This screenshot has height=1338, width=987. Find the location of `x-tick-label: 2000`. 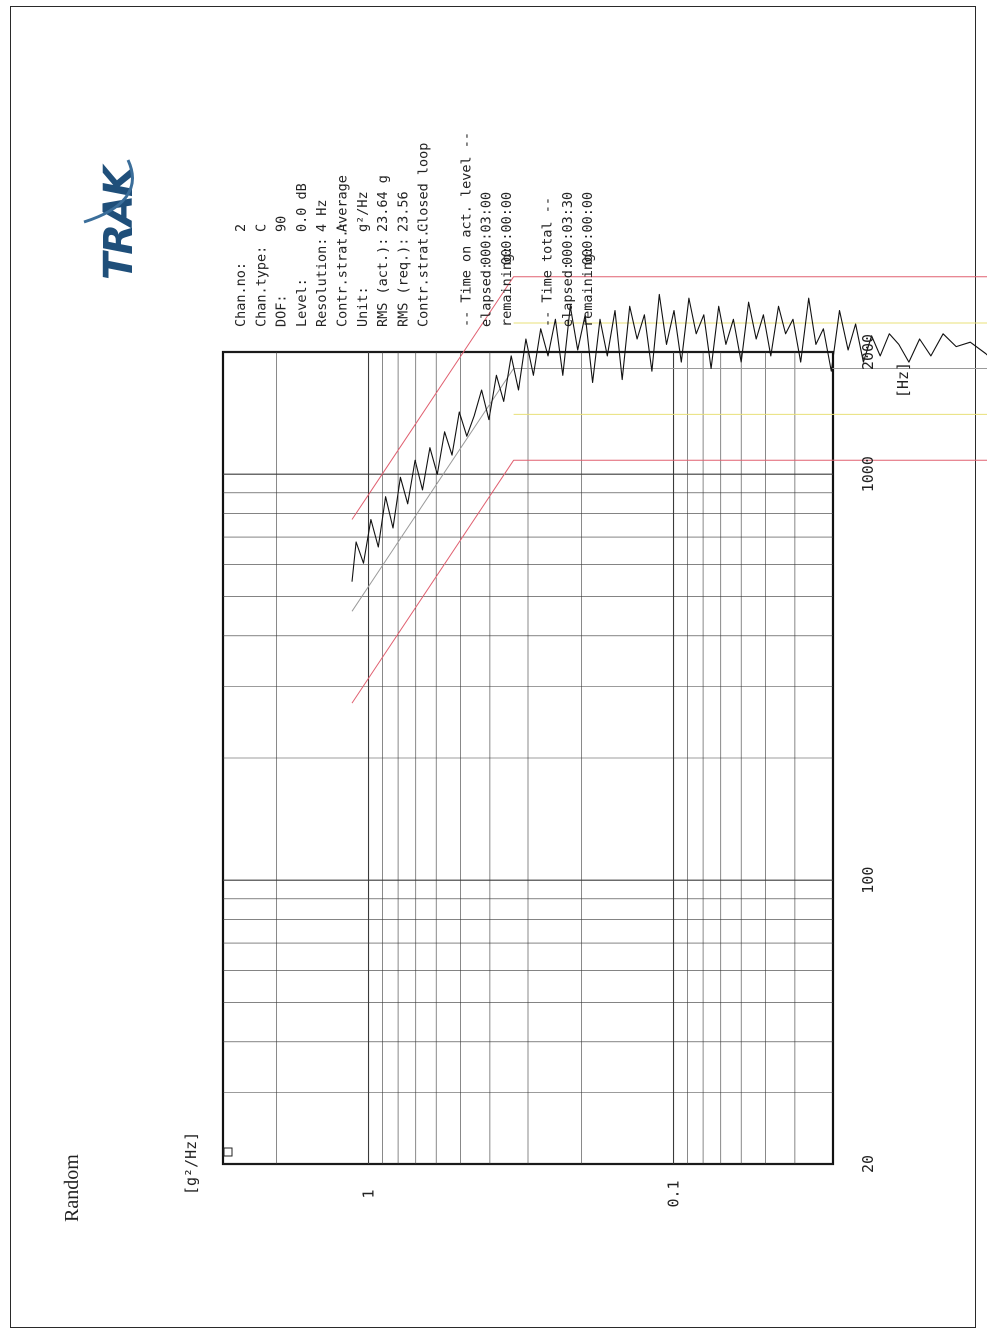

x-tick-label: 2000 is located at coordinates (868, 352).